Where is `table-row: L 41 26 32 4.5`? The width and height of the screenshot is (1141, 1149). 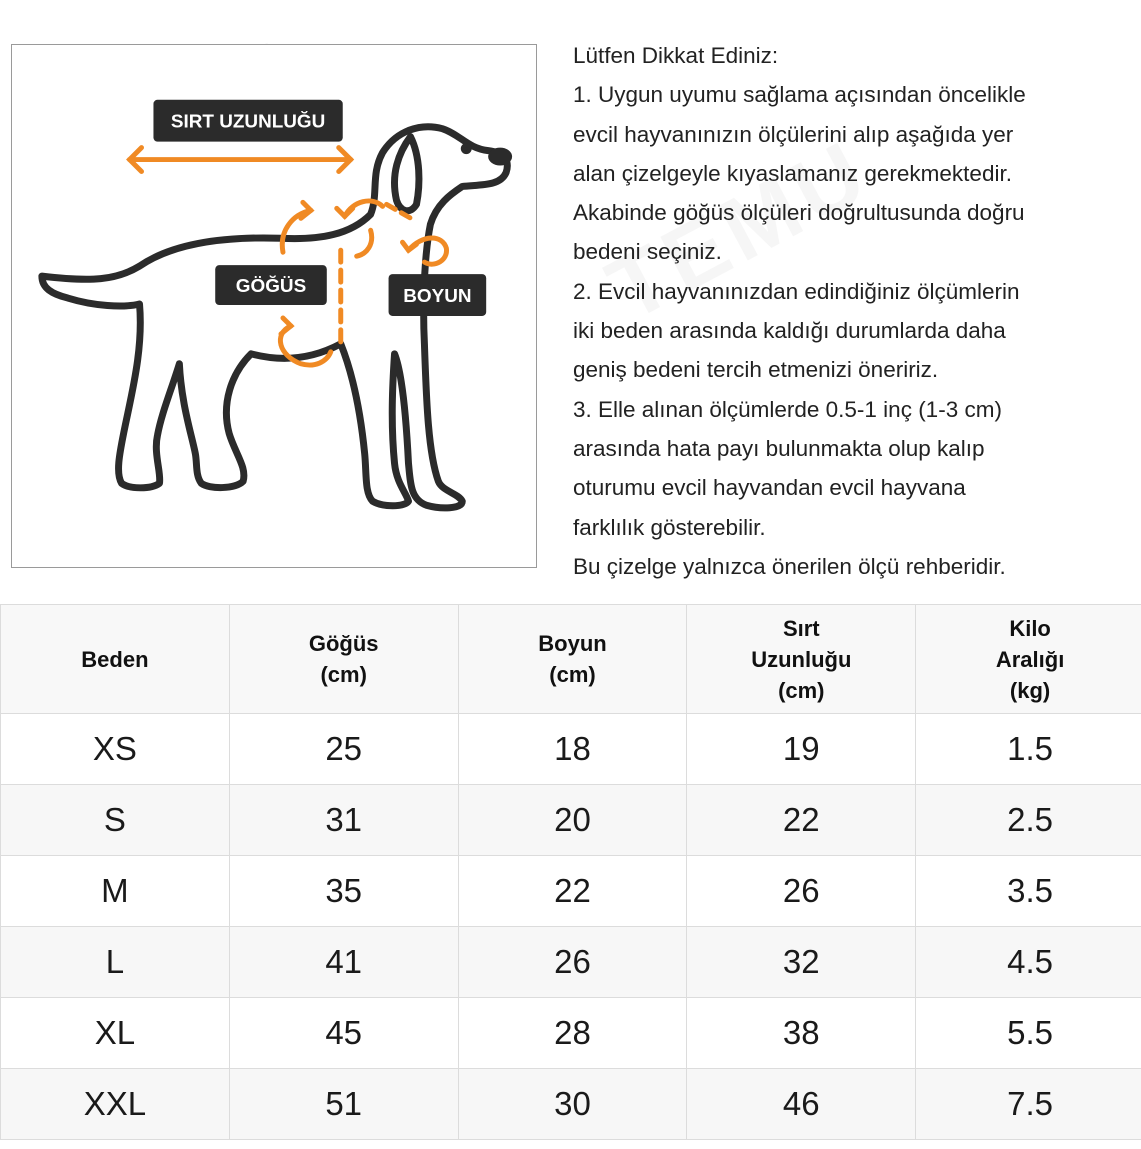
table-row: L 41 26 32 4.5 is located at coordinates (570, 962).